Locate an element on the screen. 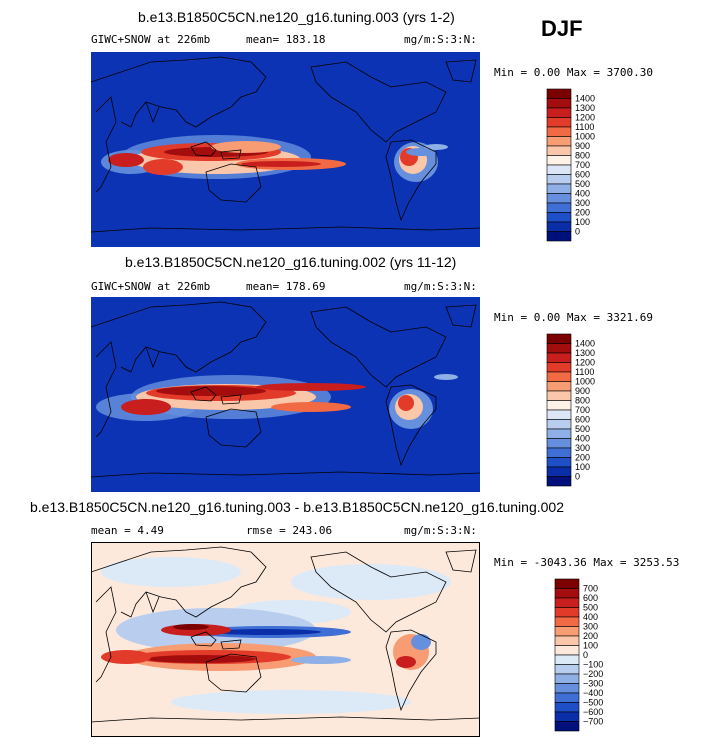  panel3-units: mg/m:S:3:N: is located at coordinates (440, 530).